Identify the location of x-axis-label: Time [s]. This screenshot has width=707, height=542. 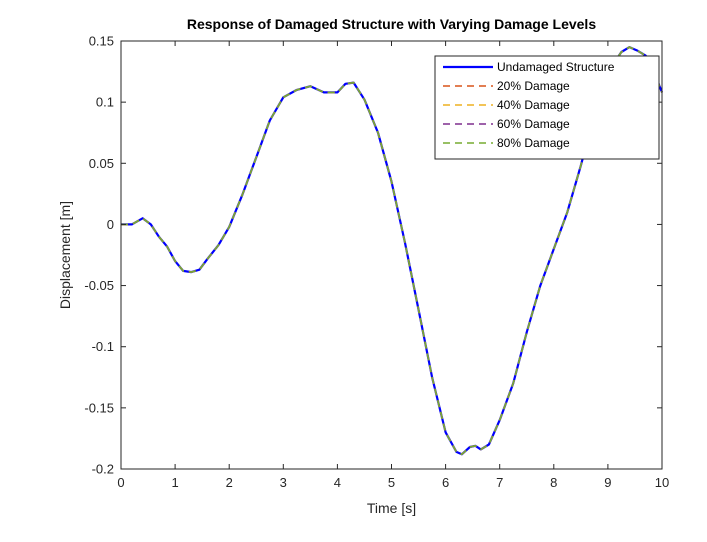
(391, 508).